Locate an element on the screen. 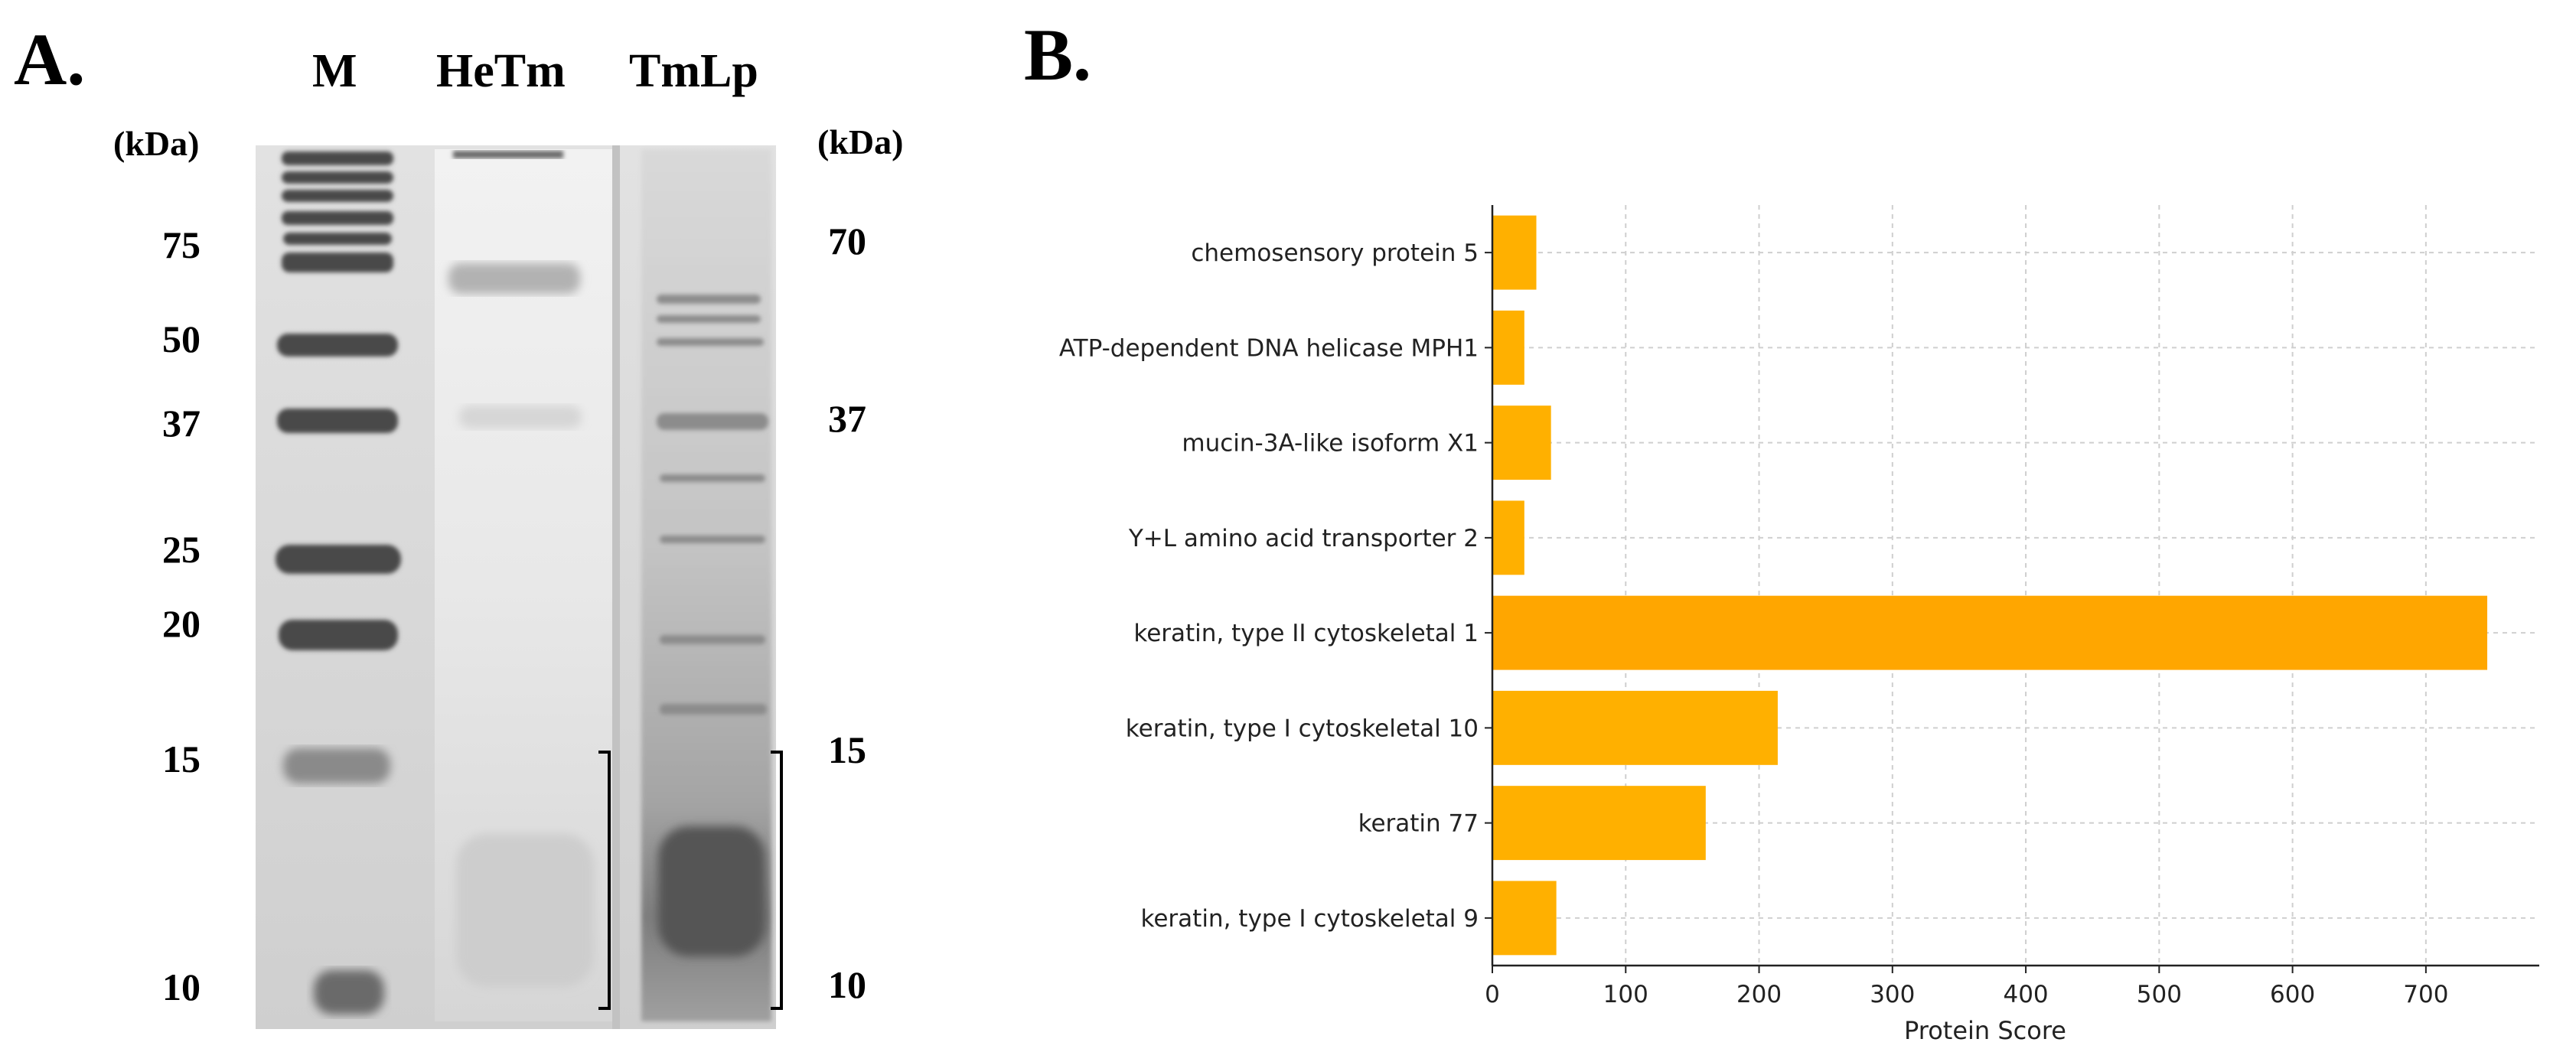  mw-right-37: 37 is located at coordinates (847, 418).